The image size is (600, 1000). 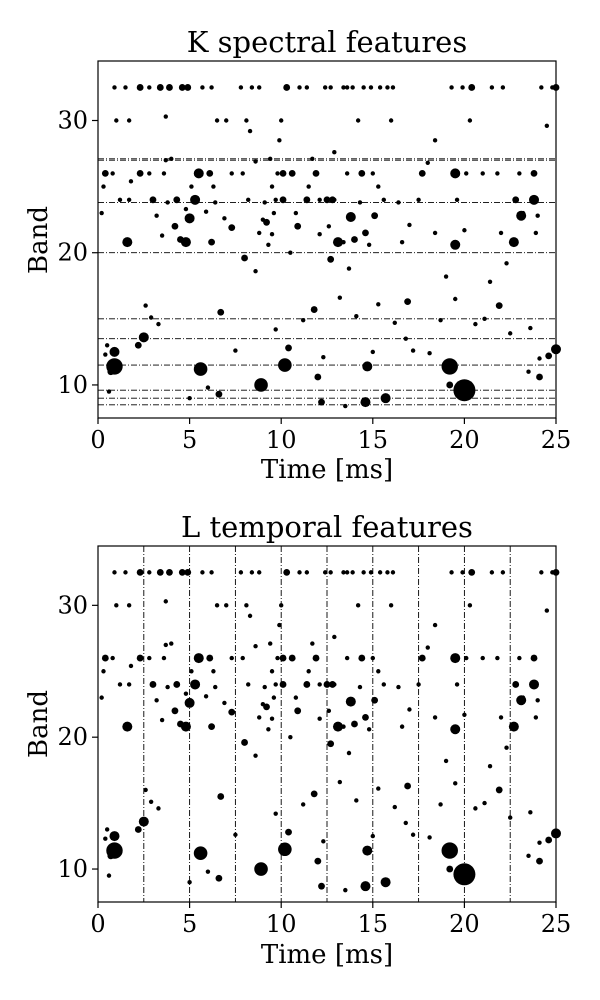 I want to click on y-tick-label: 30, so click(x=72, y=121).